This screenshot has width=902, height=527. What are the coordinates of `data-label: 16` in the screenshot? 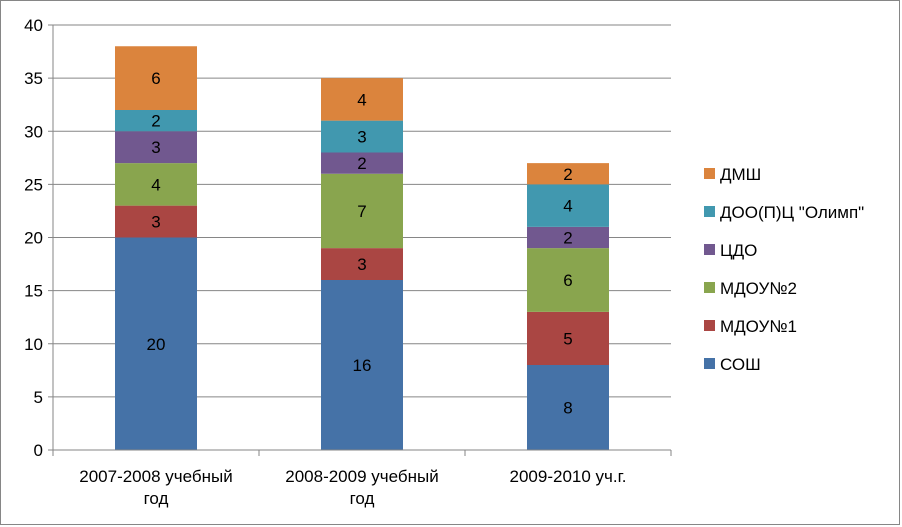 It's located at (362, 365).